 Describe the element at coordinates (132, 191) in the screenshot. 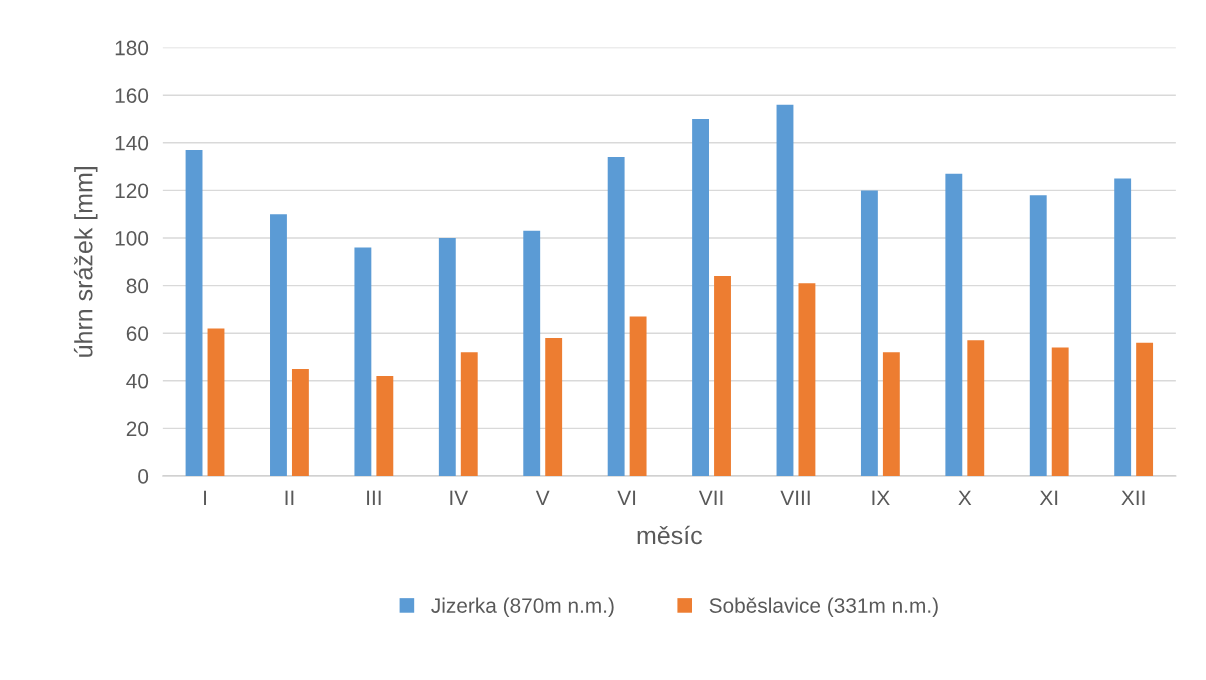

I see `y-tick-label: 120` at that location.